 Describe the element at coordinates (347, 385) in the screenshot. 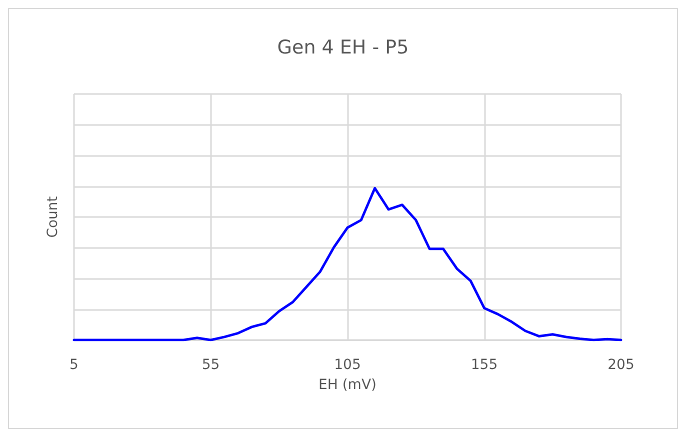

I see `x-axis-title: EH (mV)` at that location.